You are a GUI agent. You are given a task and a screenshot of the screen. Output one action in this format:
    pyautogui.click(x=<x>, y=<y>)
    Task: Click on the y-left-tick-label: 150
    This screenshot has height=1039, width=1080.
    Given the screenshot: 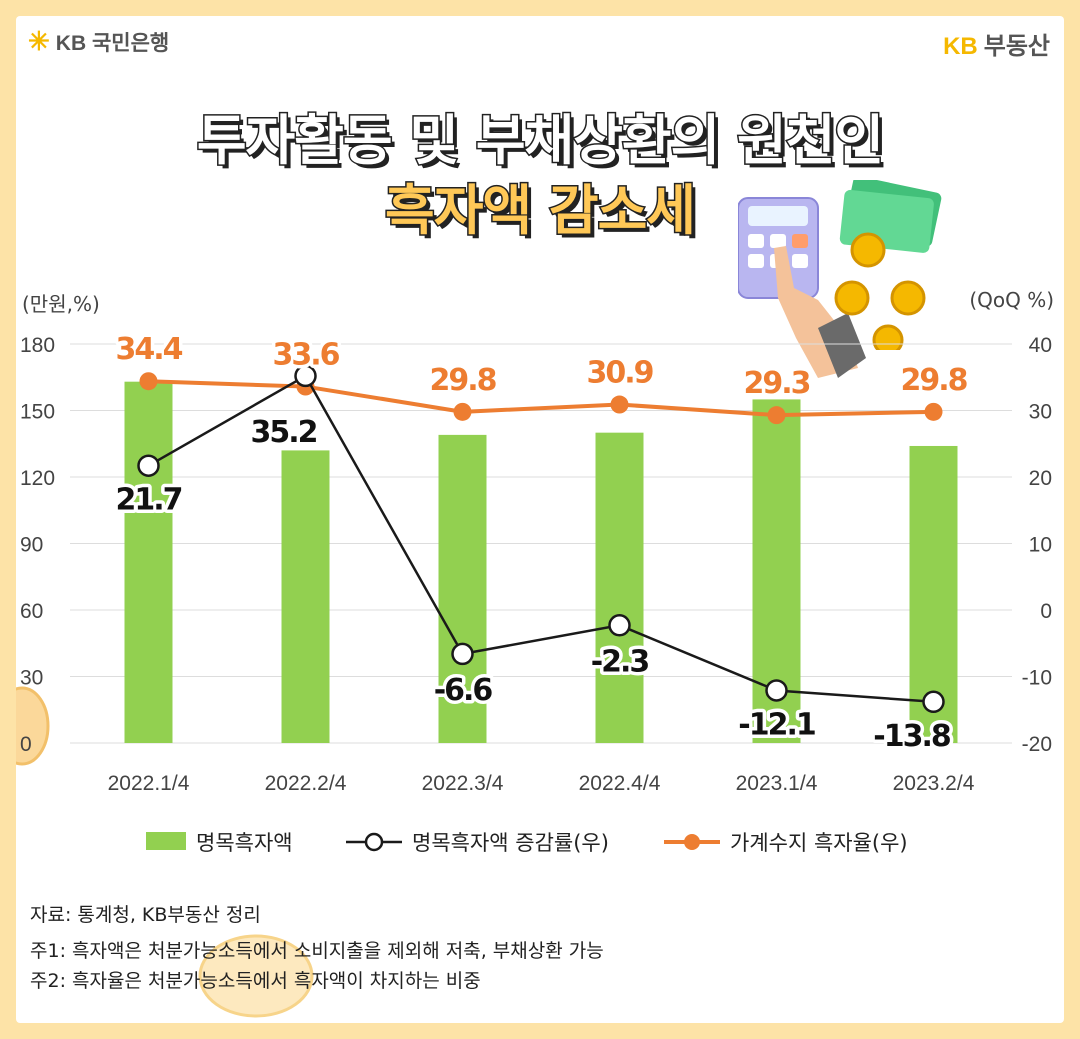 What is the action you would take?
    pyautogui.click(x=37, y=412)
    